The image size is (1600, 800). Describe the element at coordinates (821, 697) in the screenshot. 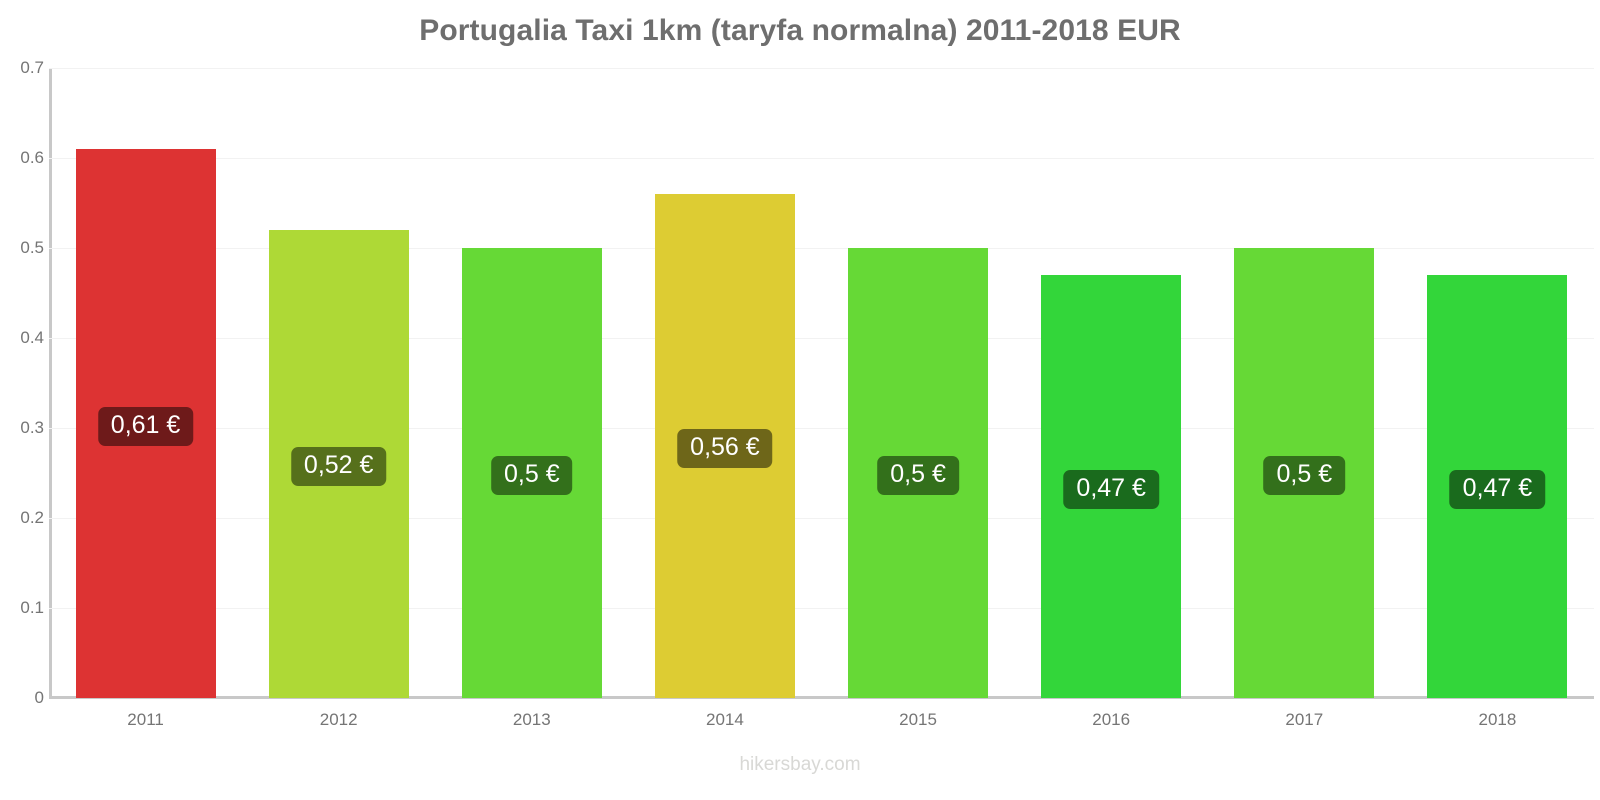

I see `x-axis-line` at that location.